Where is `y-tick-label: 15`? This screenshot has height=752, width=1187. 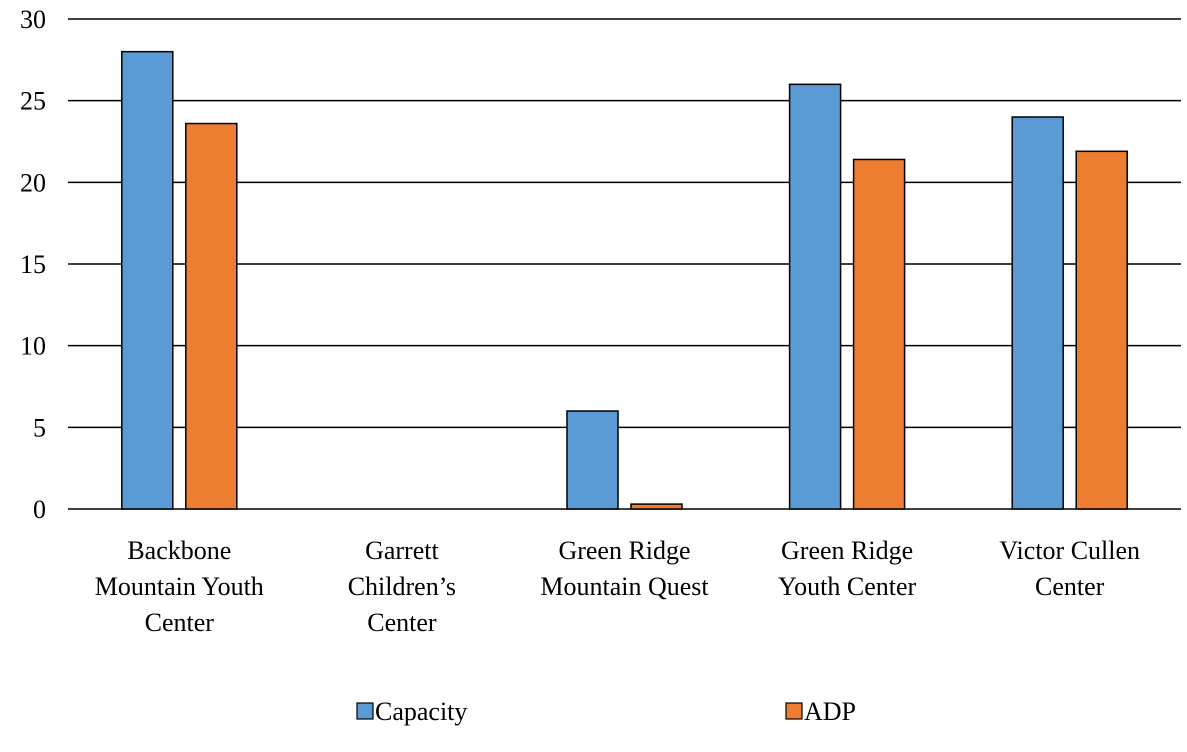 y-tick-label: 15 is located at coordinates (33, 264).